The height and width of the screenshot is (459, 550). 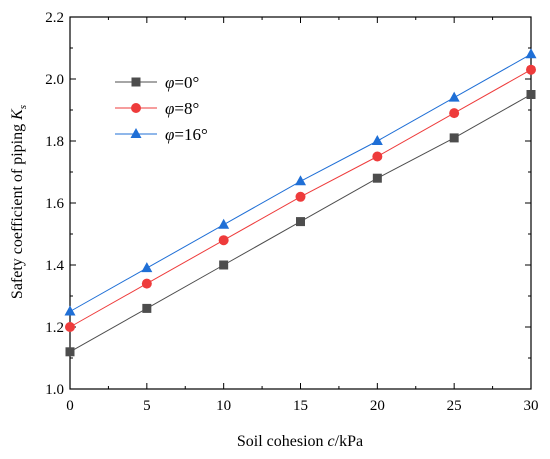 I want to click on y-axis-title: Safety coefficient of piping Ks, so click(x=19, y=202).